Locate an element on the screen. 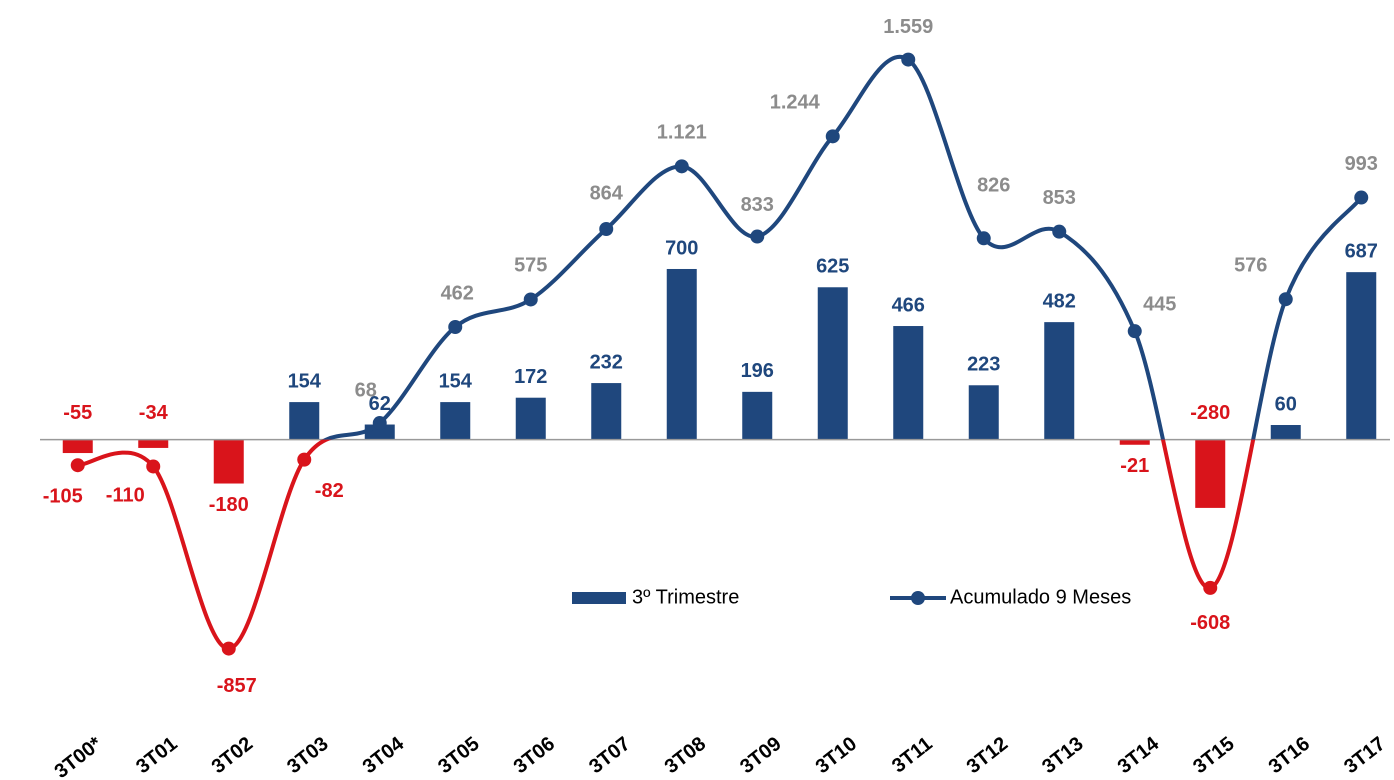 The image size is (1394, 780). line-value-label: 1.121 is located at coordinates (682, 133).